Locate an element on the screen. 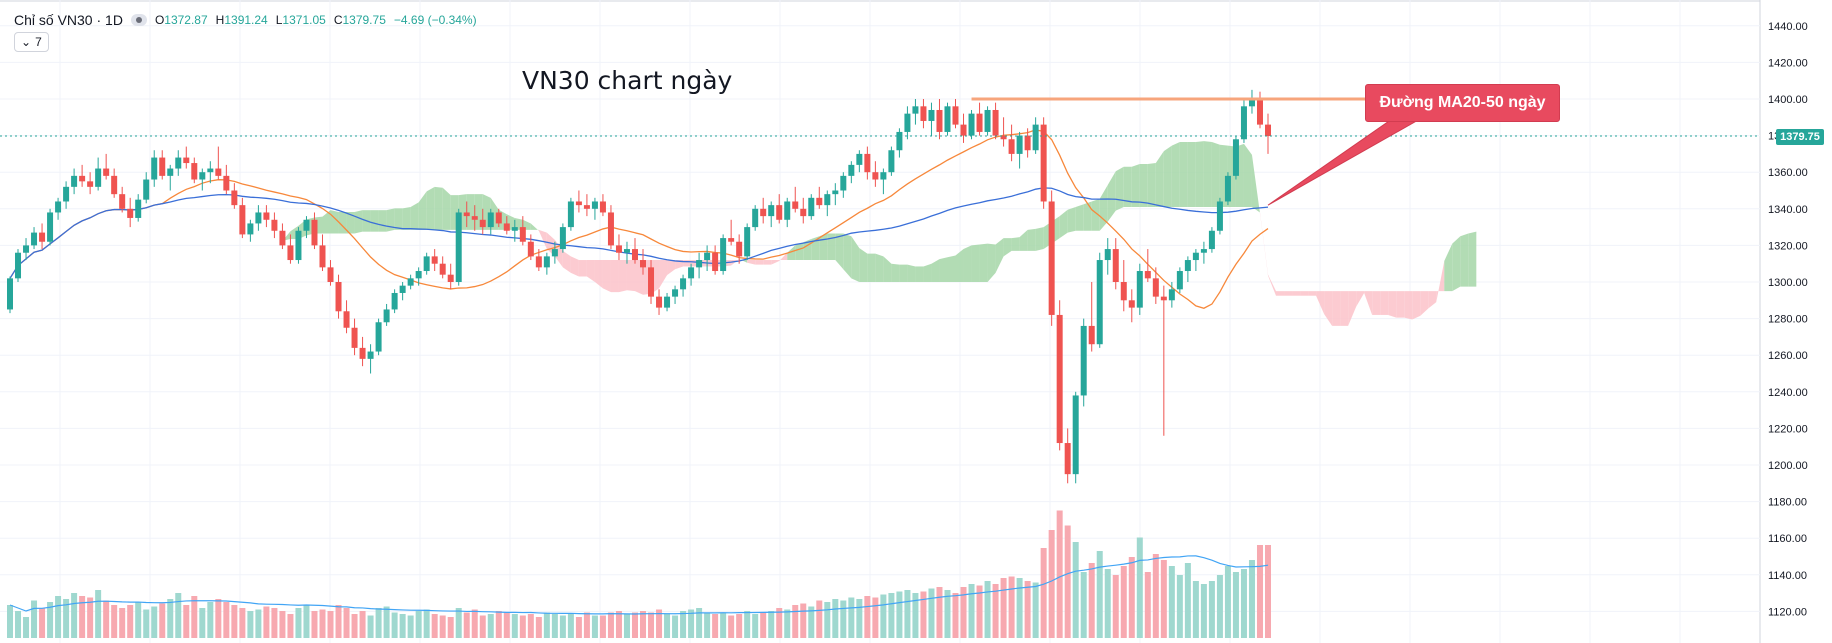 This screenshot has height=643, width=1832. symbol-title: Chỉ số VN30 · 1D is located at coordinates (68, 20).